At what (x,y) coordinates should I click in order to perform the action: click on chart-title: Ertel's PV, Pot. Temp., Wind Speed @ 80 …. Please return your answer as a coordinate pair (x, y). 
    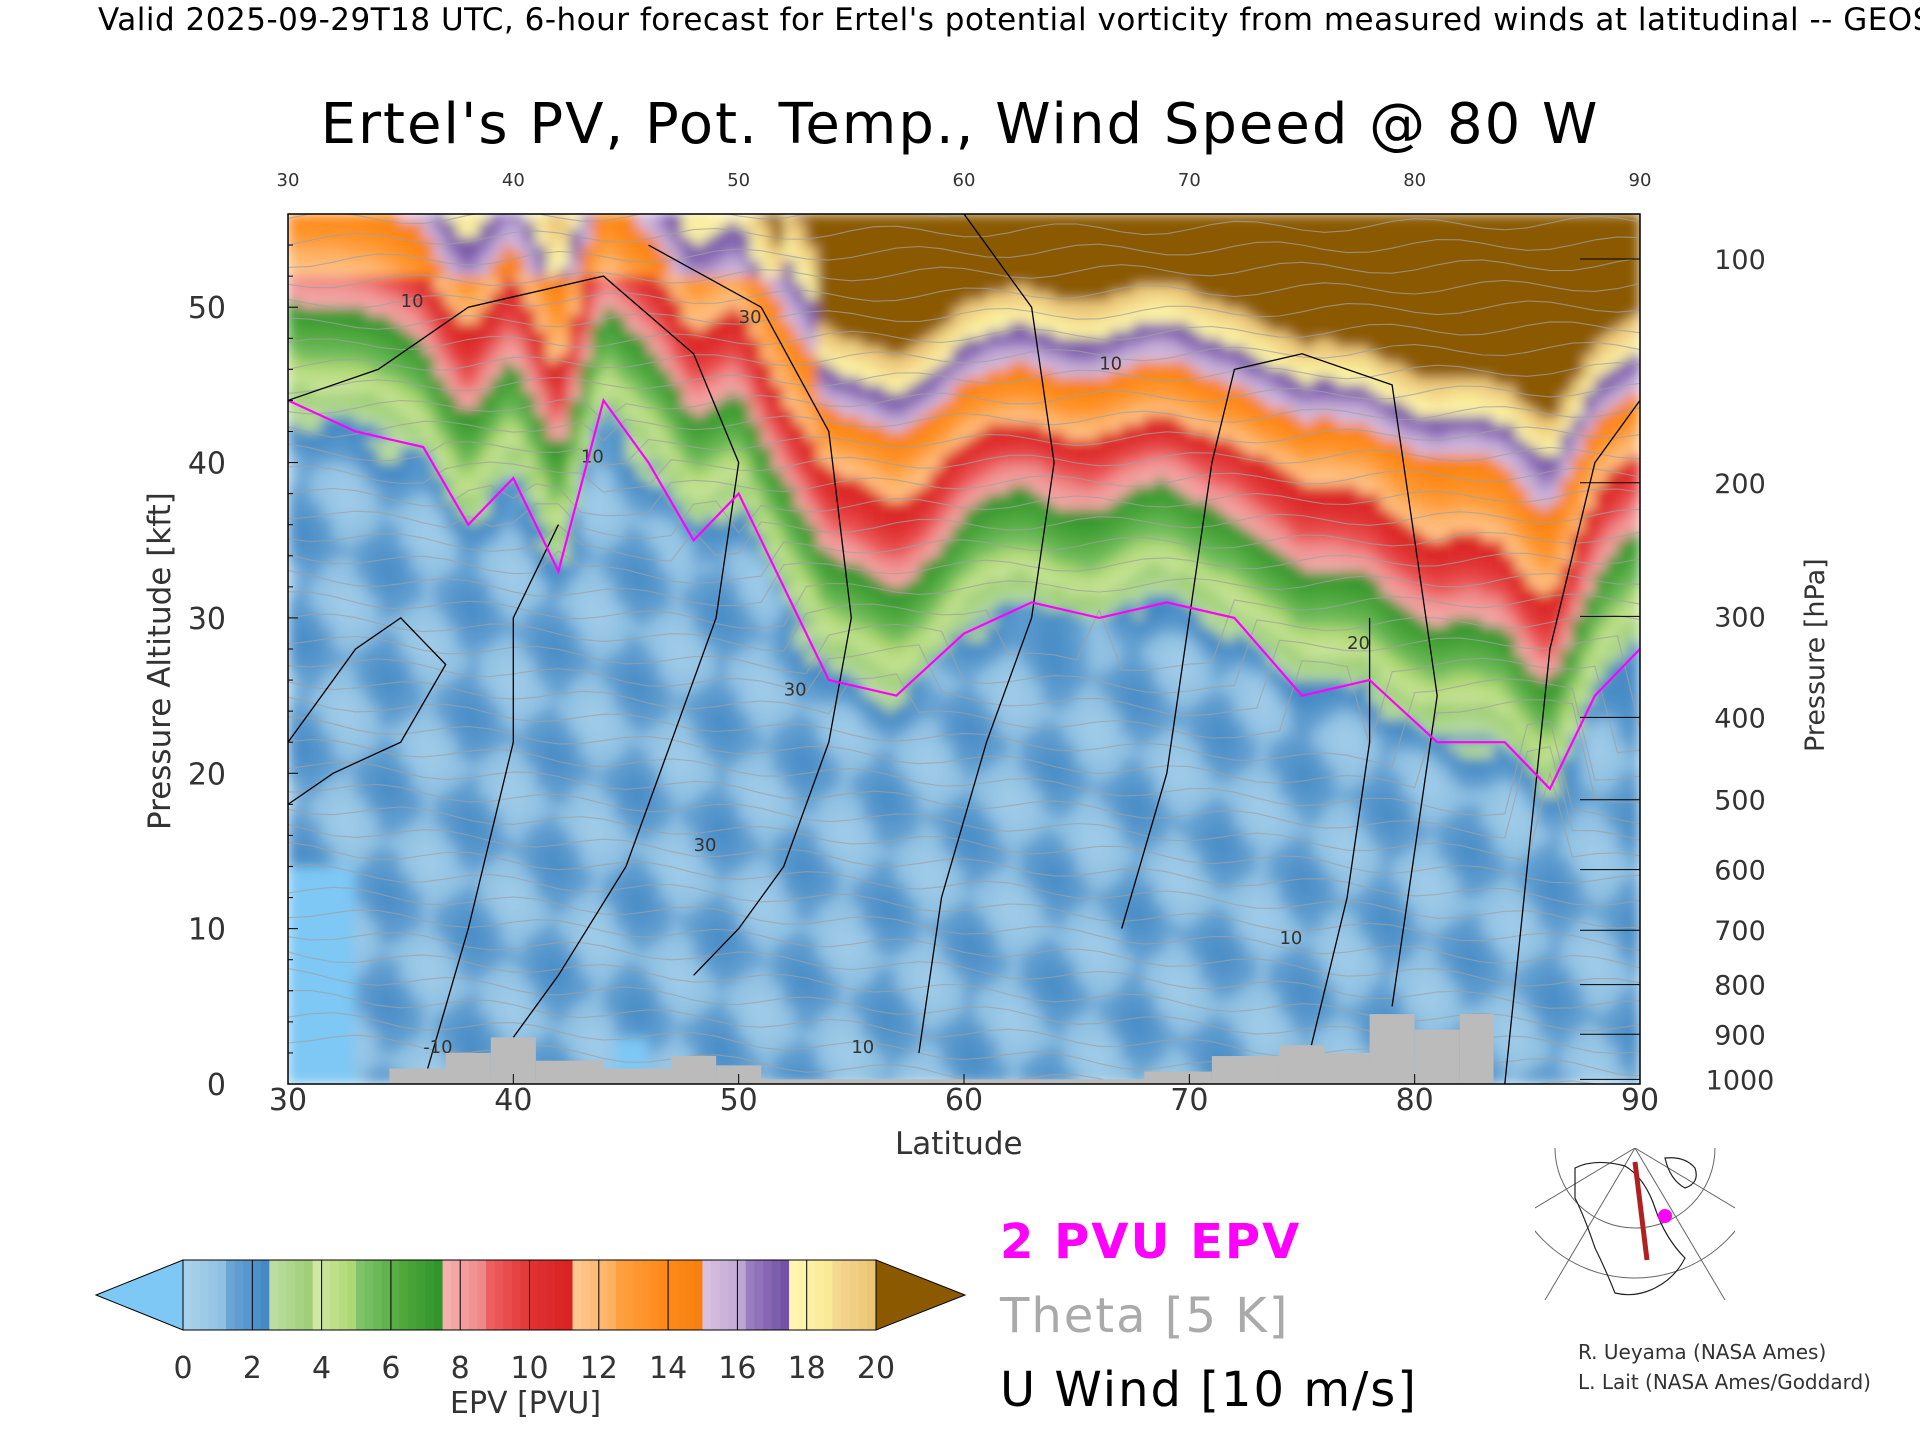
    Looking at the image, I should click on (960, 124).